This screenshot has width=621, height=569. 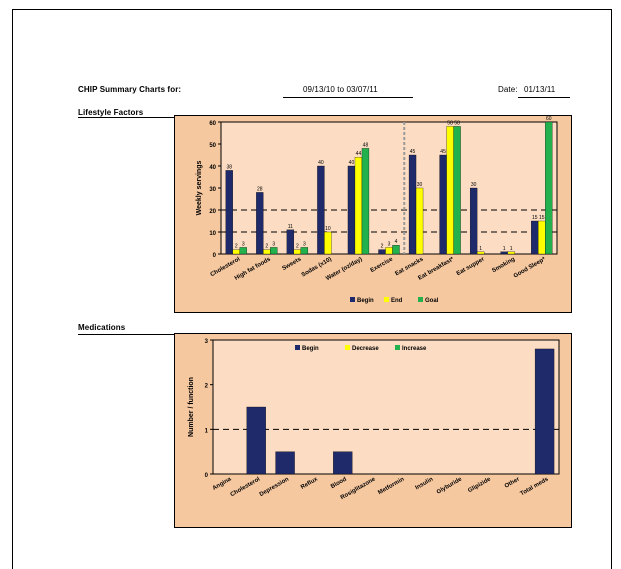 I want to click on category-label: Insulin, so click(x=424, y=483).